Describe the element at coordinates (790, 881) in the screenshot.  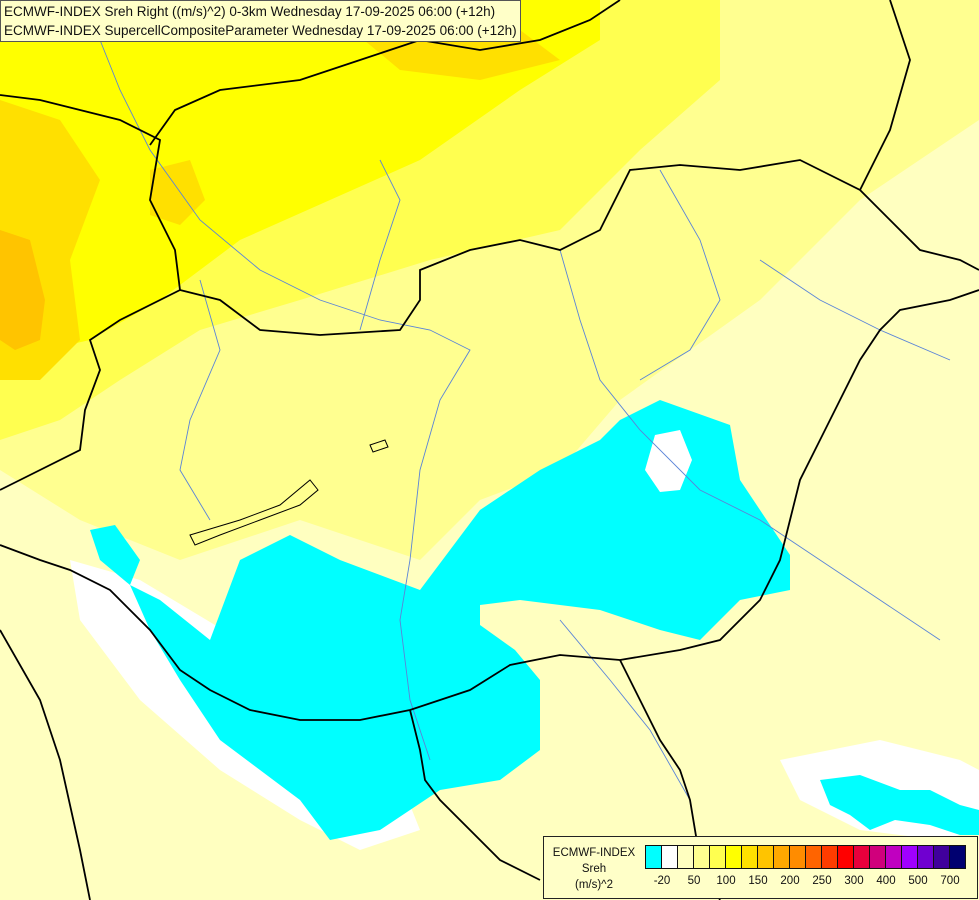
I see `legend-label: 200` at that location.